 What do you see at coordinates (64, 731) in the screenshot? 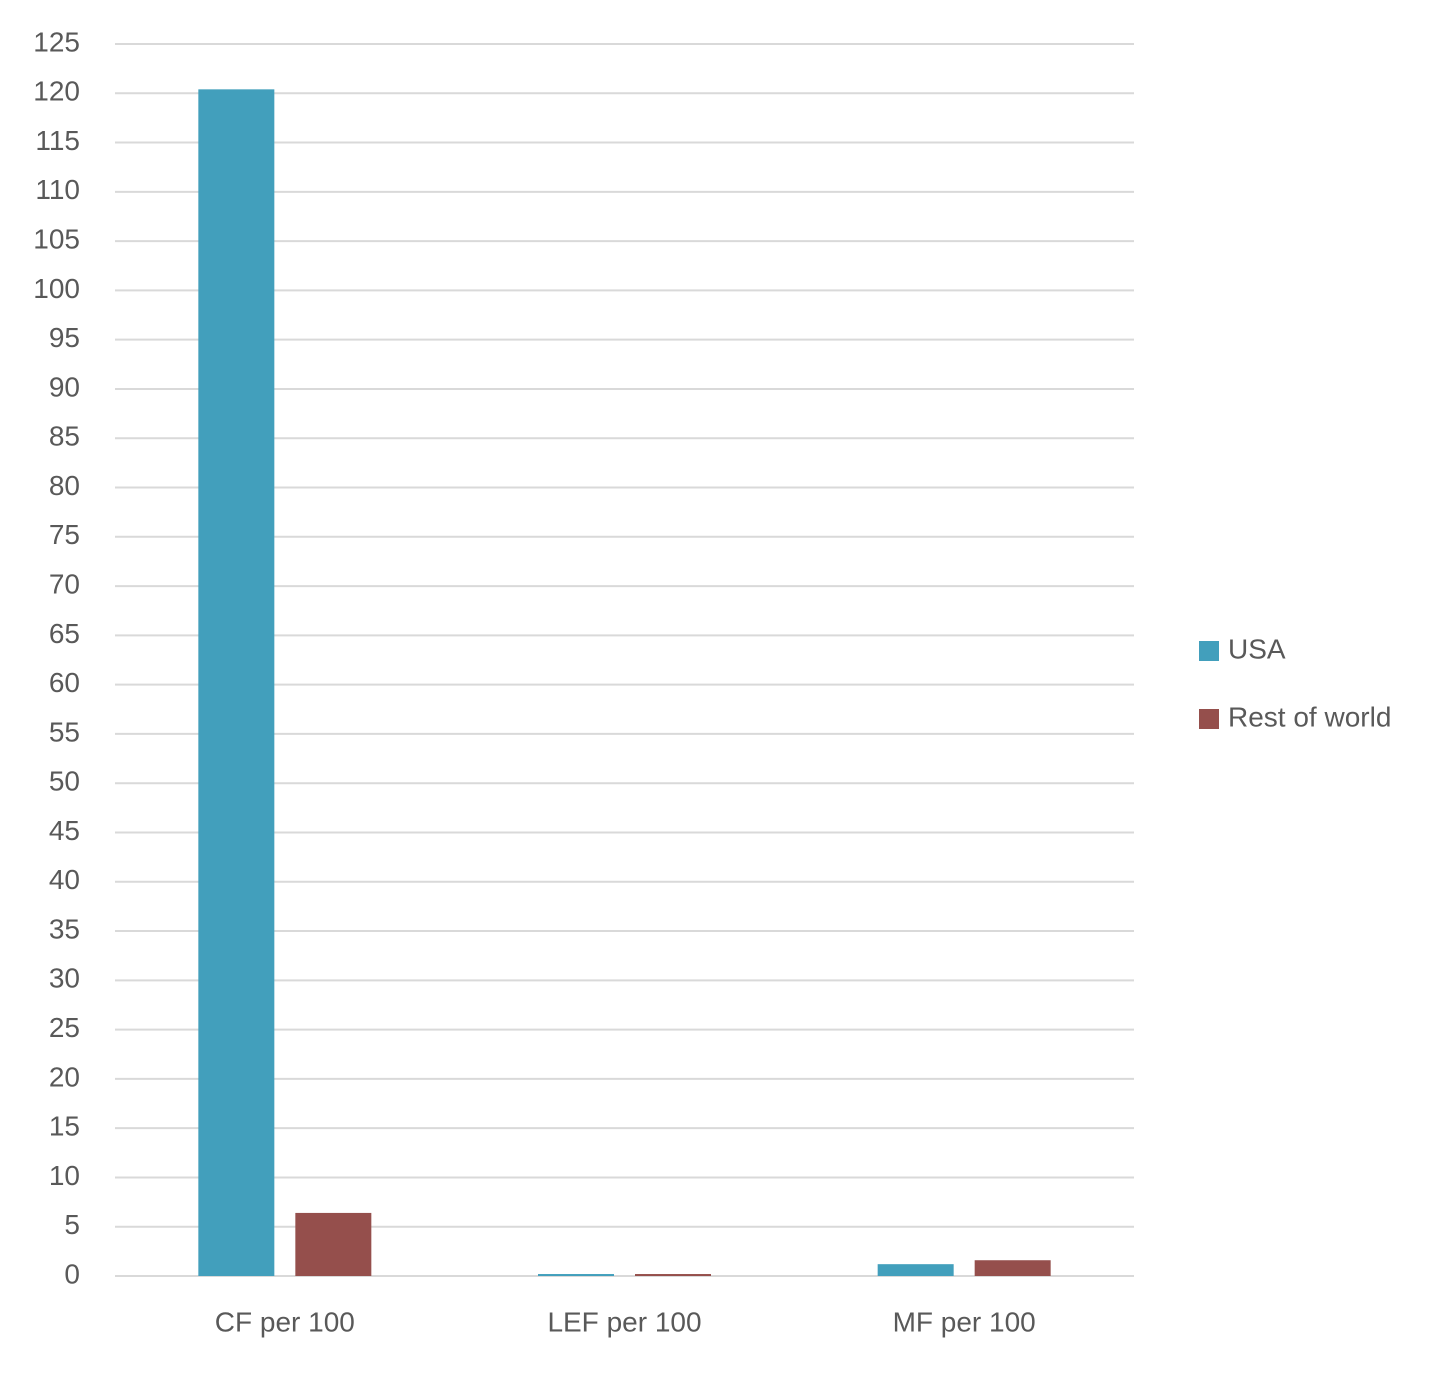
I see `y-tick-label: 55` at bounding box center [64, 731].